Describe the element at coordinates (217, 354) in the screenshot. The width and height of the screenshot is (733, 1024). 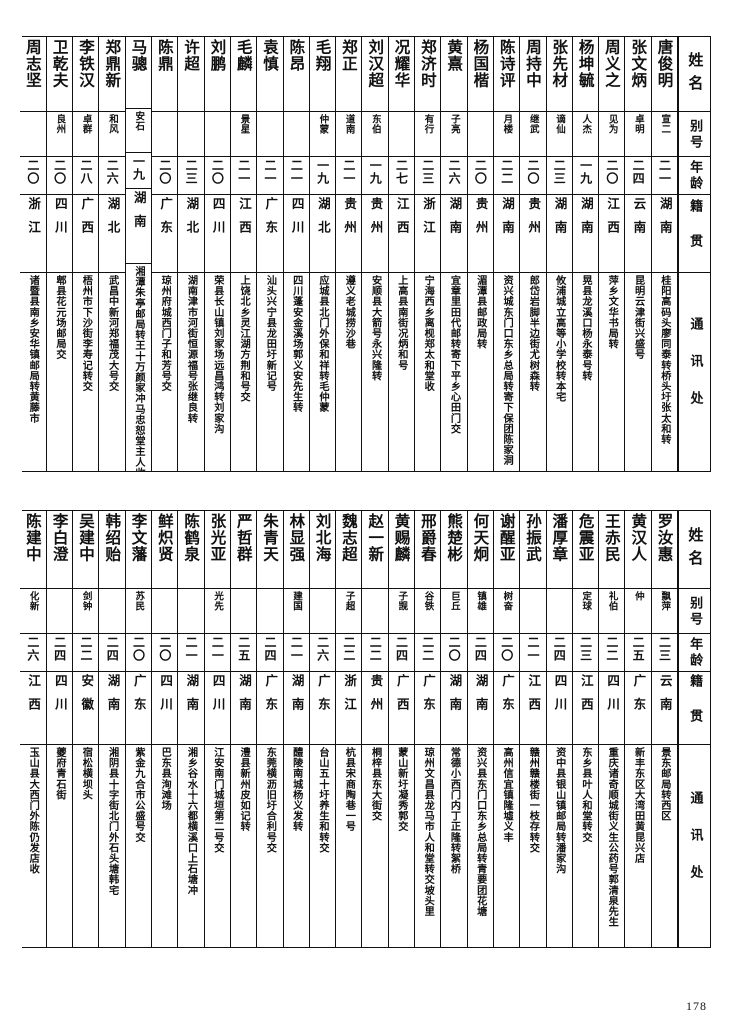
I see `entry-address: 荣县长山镇刘家场远昌鸿转刘家沟` at that location.